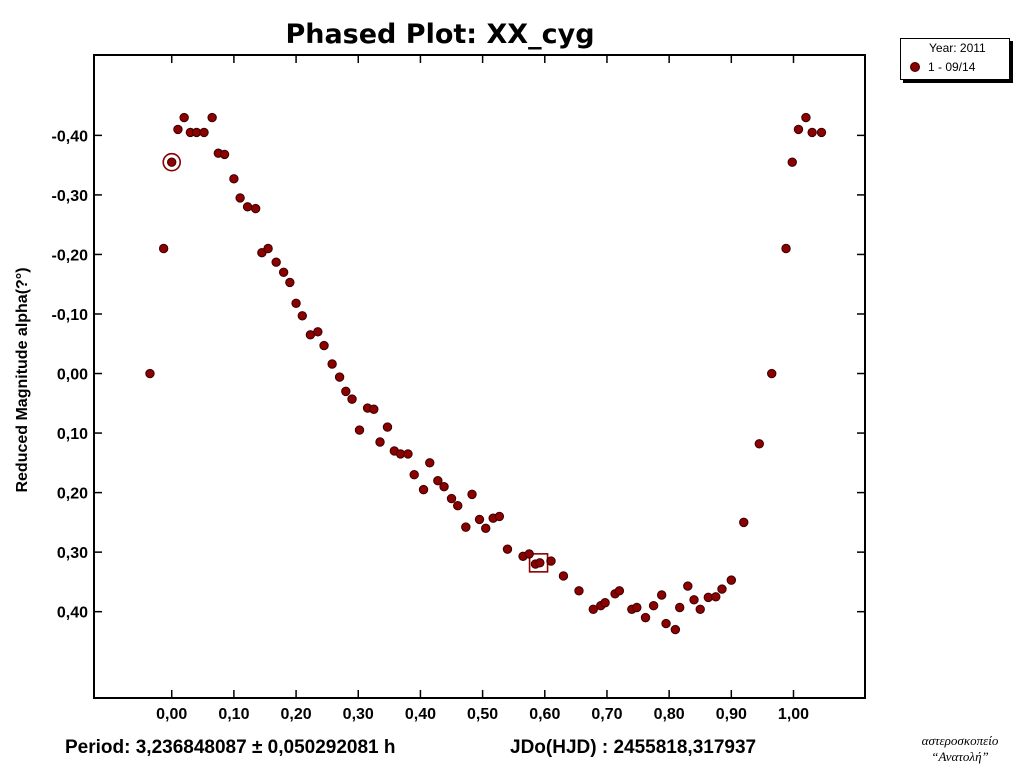 The height and width of the screenshot is (768, 1024). I want to click on y-tick-label: 0,00, so click(72, 375).